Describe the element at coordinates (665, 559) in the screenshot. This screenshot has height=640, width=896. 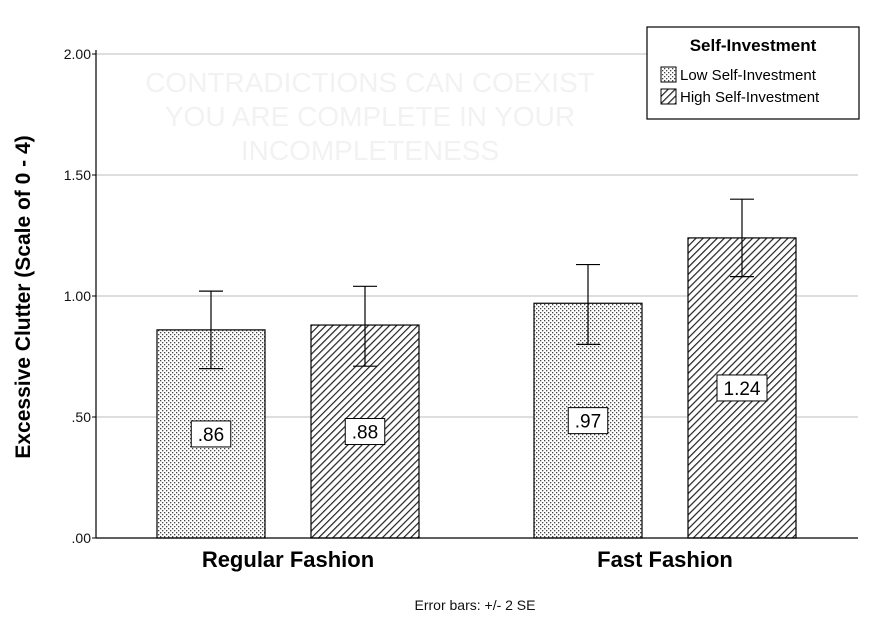
I see `x-category-label: Fast Fashion` at that location.